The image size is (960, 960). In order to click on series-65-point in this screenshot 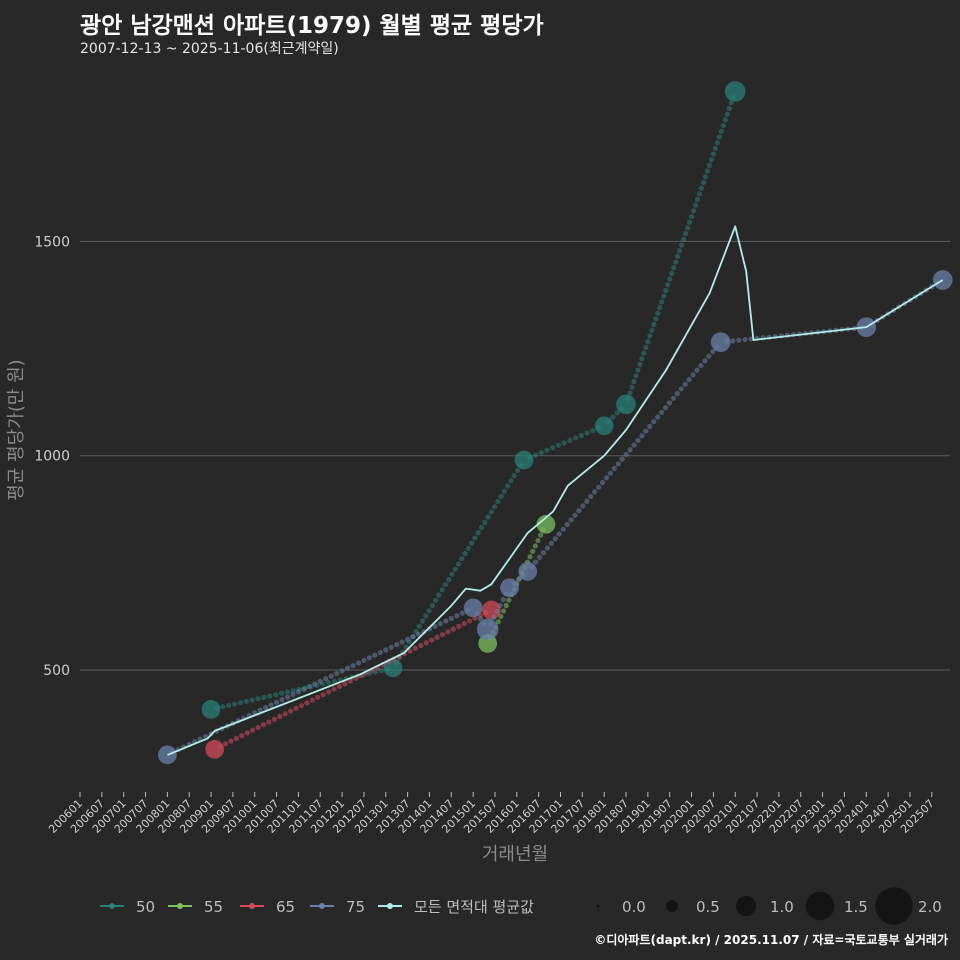, I will do `click(215, 749)`.